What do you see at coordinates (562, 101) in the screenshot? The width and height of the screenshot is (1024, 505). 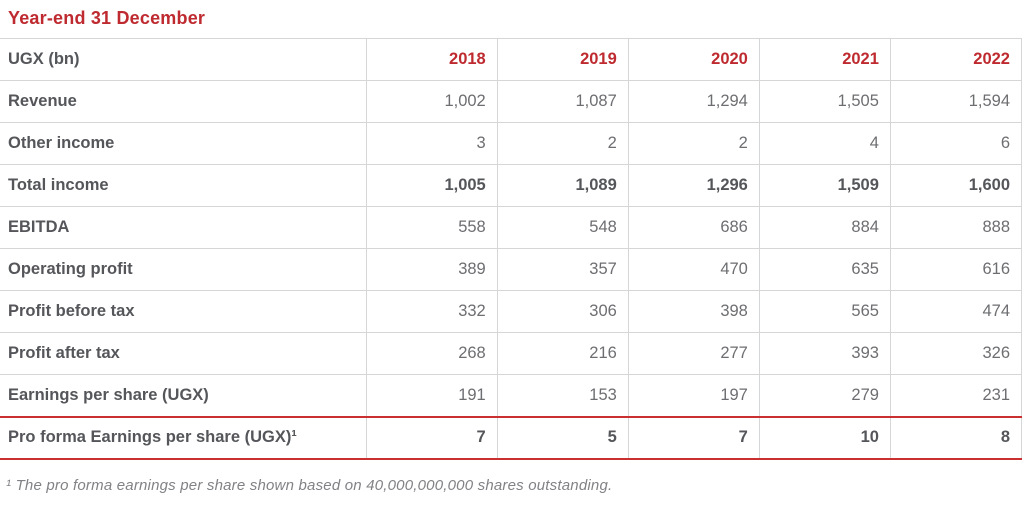 I see `value-cell: 1,087` at bounding box center [562, 101].